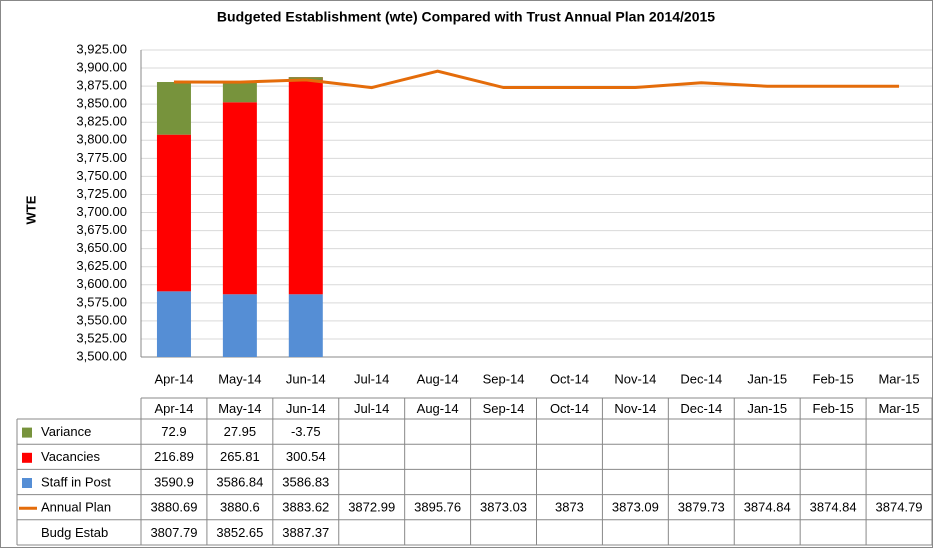 This screenshot has height=548, width=933. I want to click on x-tick-label: Jun-14, so click(306, 378).